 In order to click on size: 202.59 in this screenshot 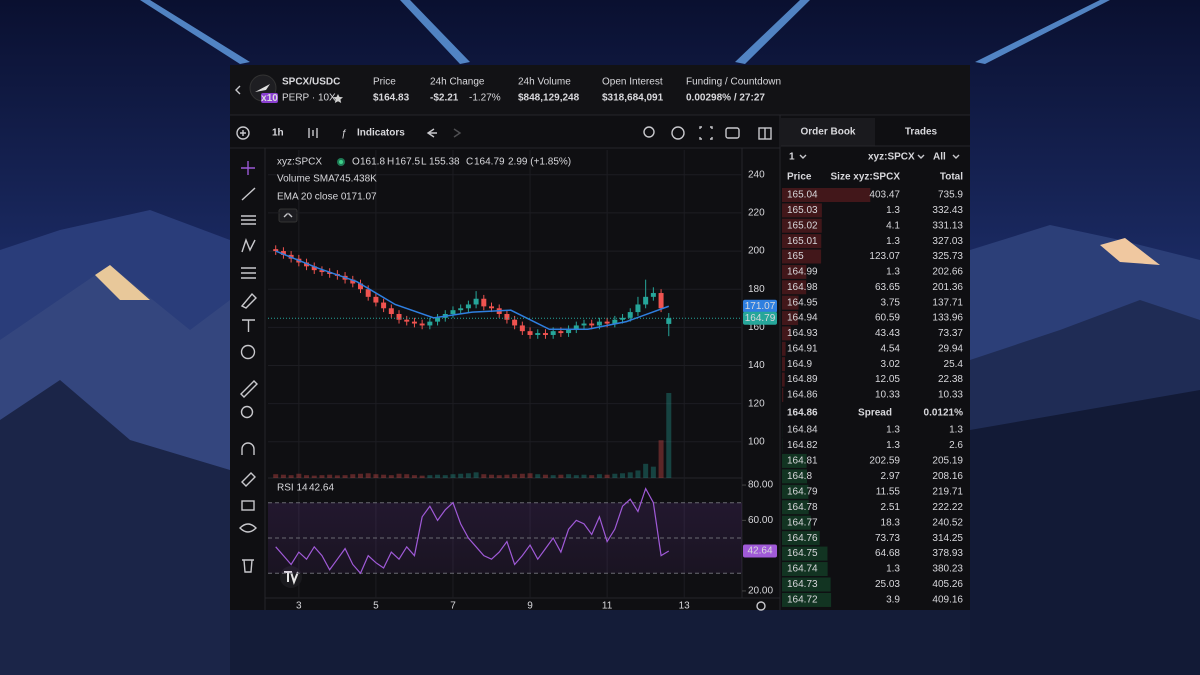, I will do `click(884, 461)`.